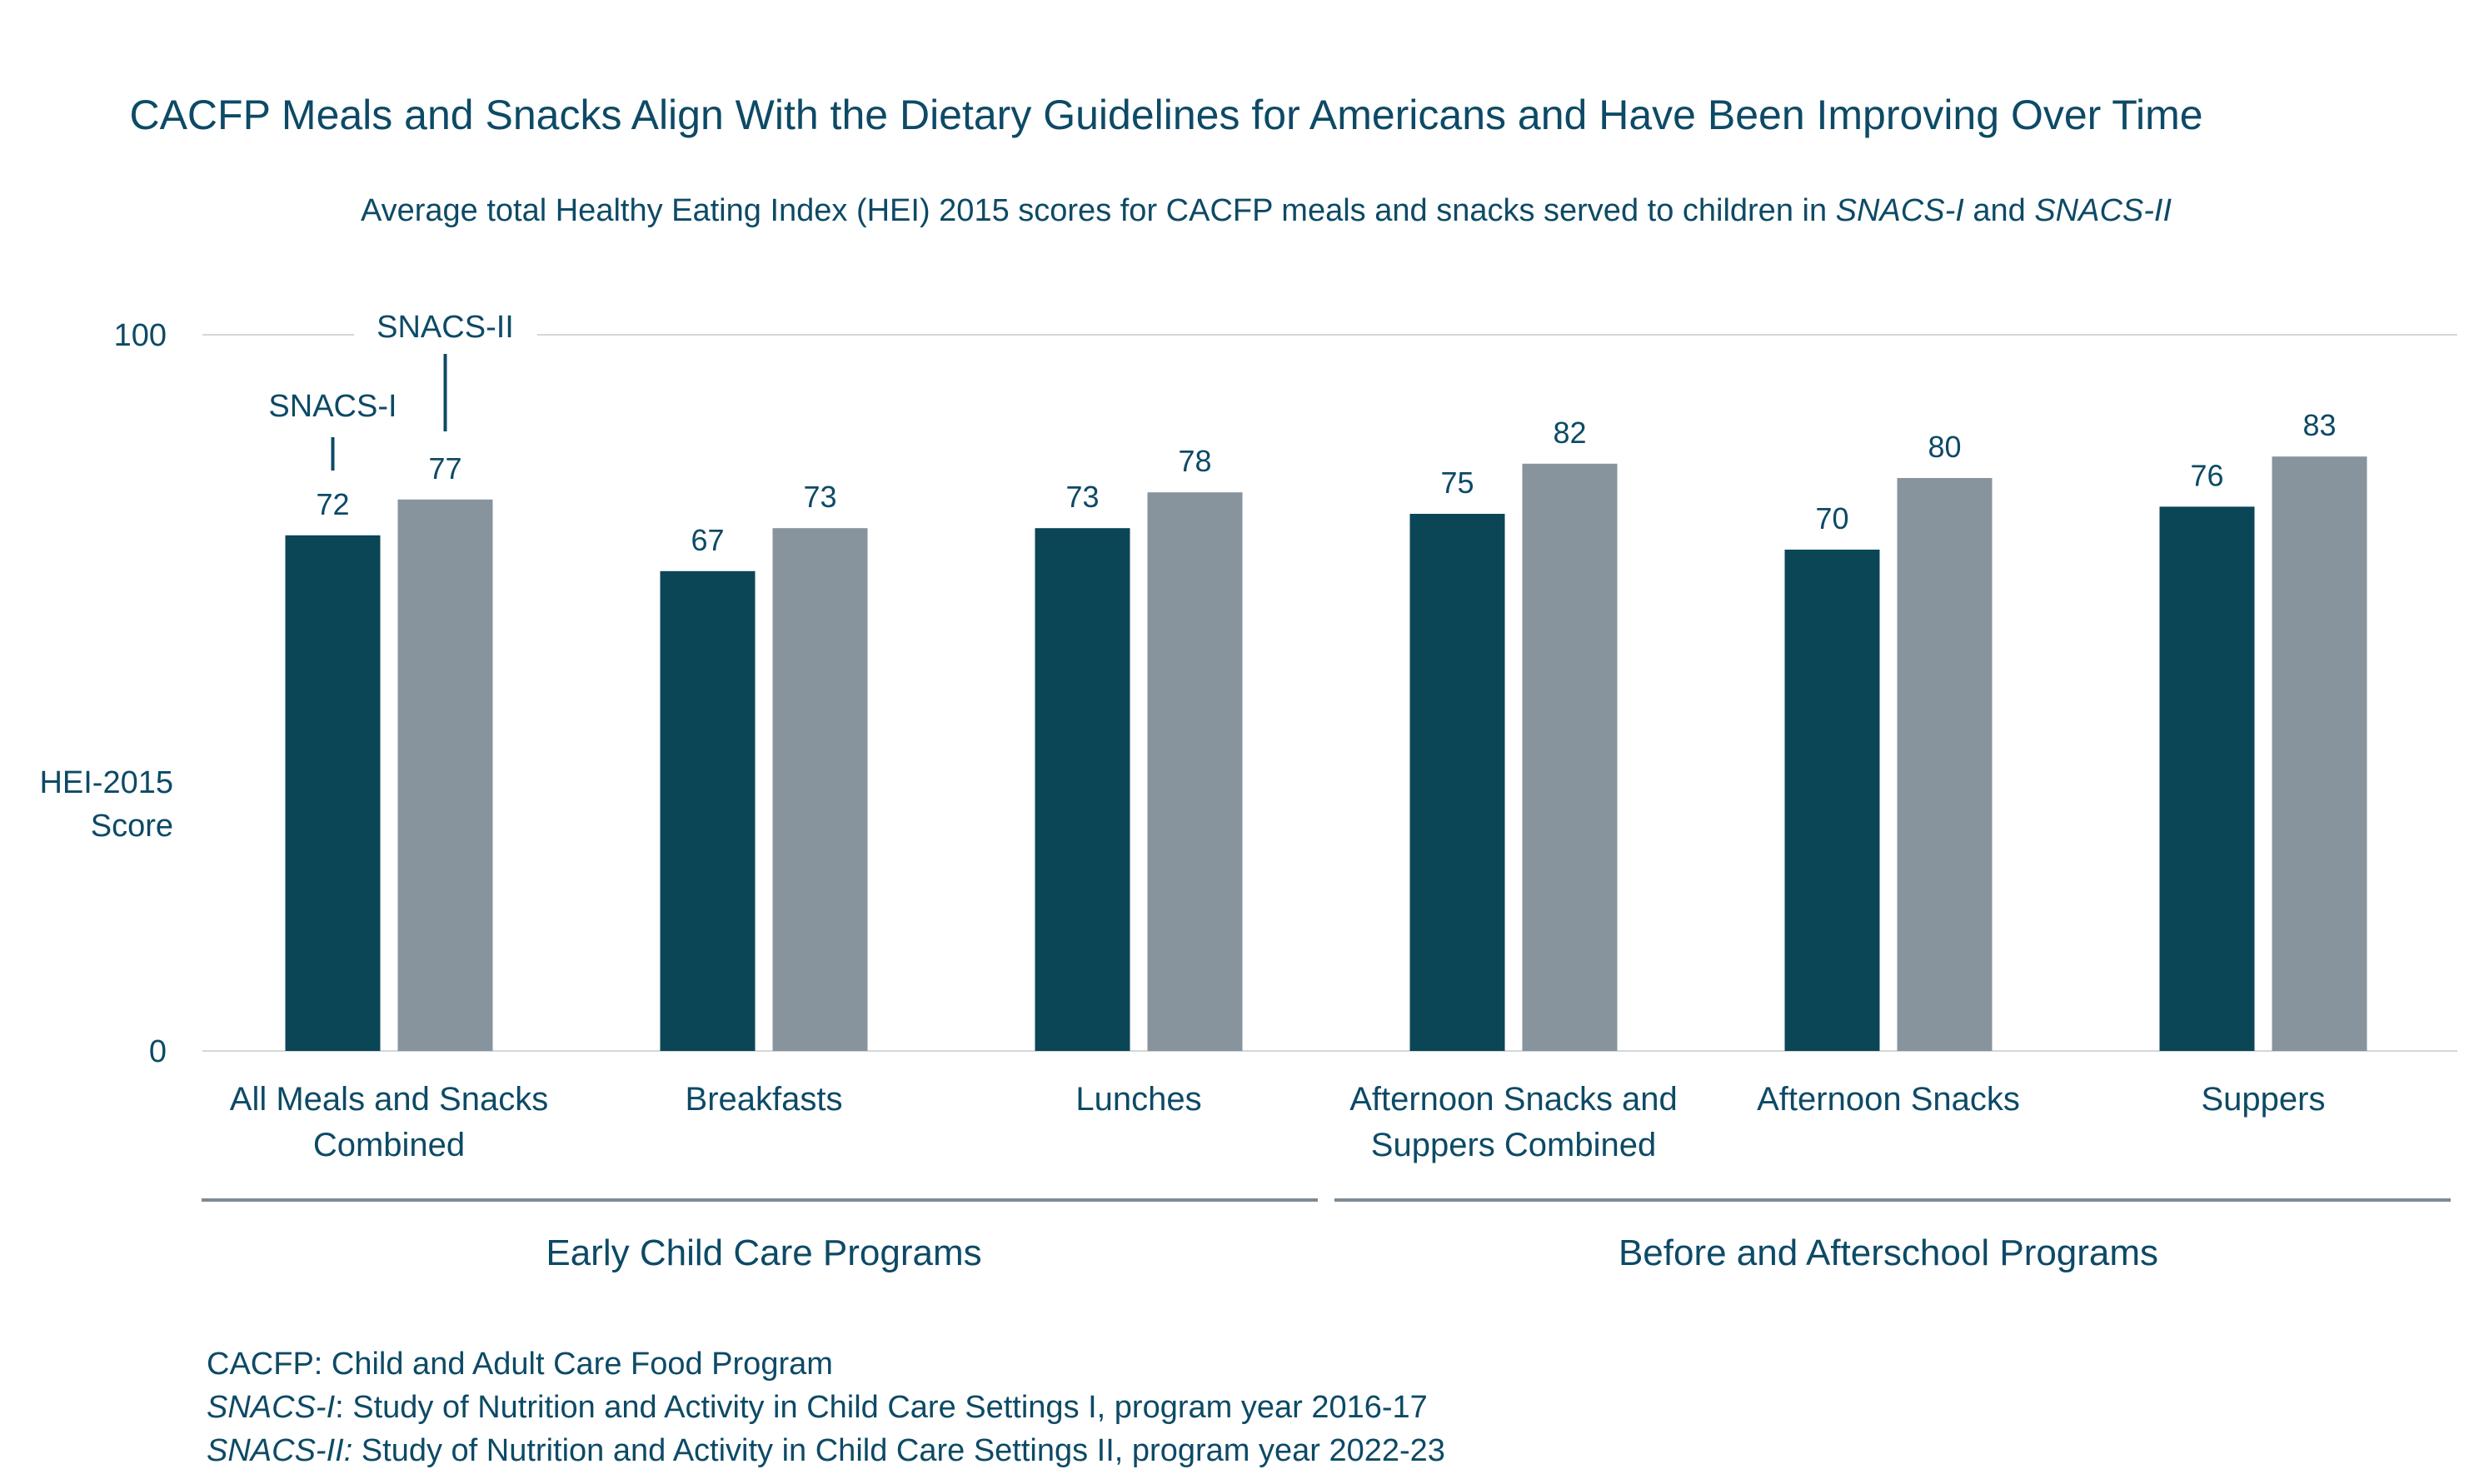 The image size is (2474, 1484). What do you see at coordinates (2206, 475) in the screenshot?
I see `value-label: 76` at bounding box center [2206, 475].